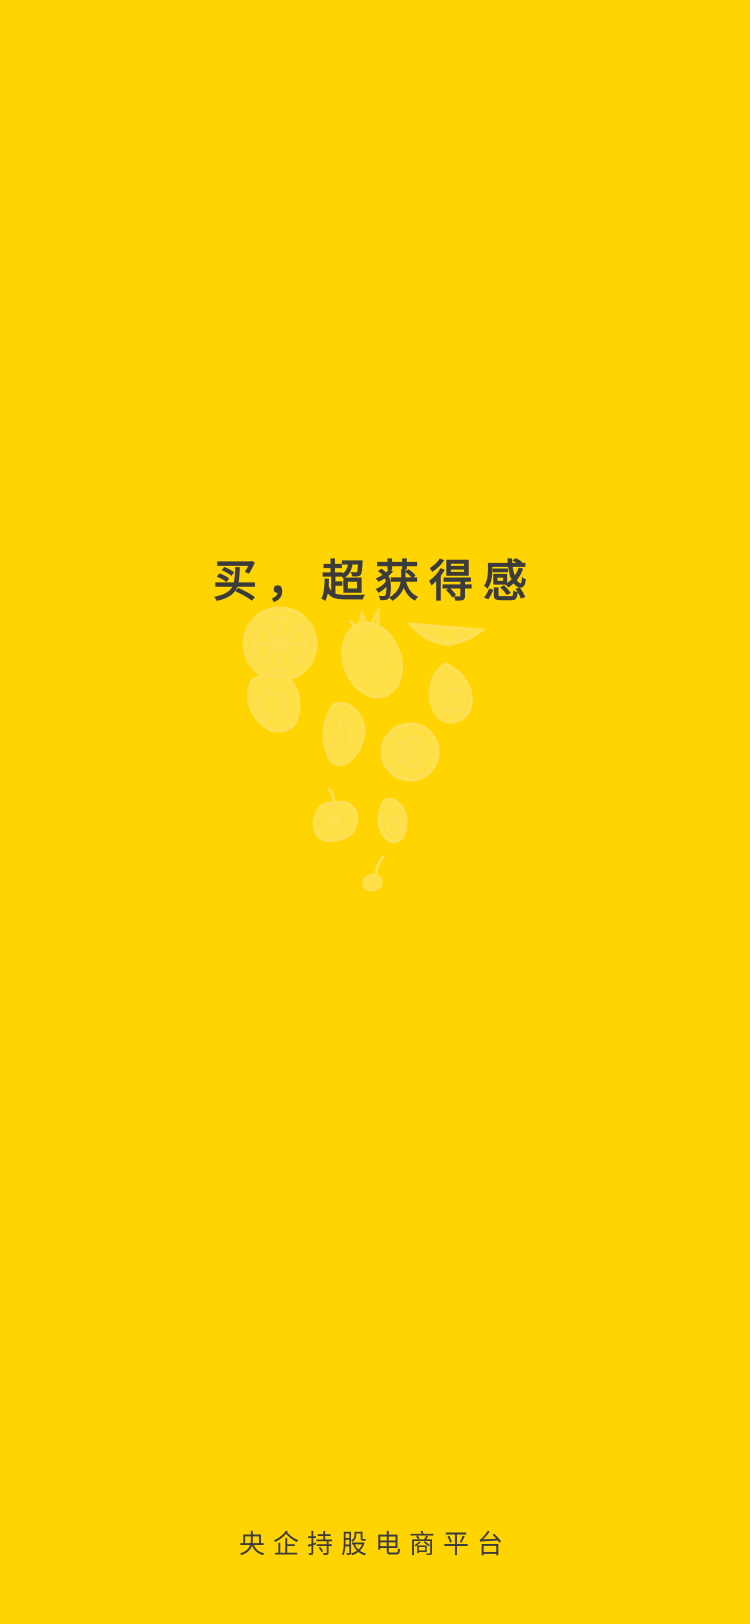 Image resolution: width=750 pixels, height=1624 pixels. What do you see at coordinates (335, 814) in the screenshot?
I see `apple-icon` at bounding box center [335, 814].